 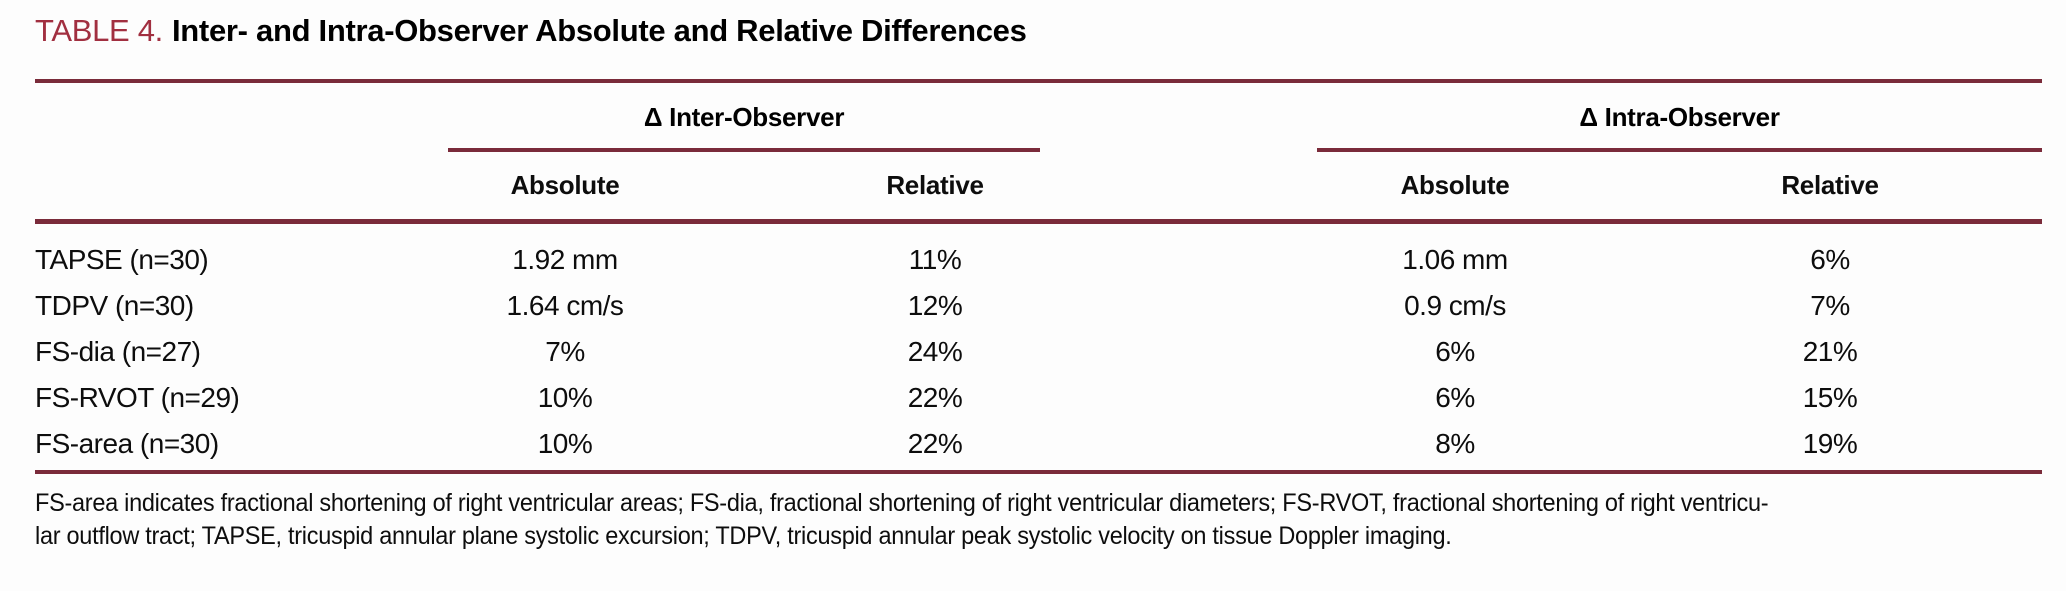 What do you see at coordinates (935, 185) in the screenshot?
I see `col-header-inter-relative: Relative` at bounding box center [935, 185].